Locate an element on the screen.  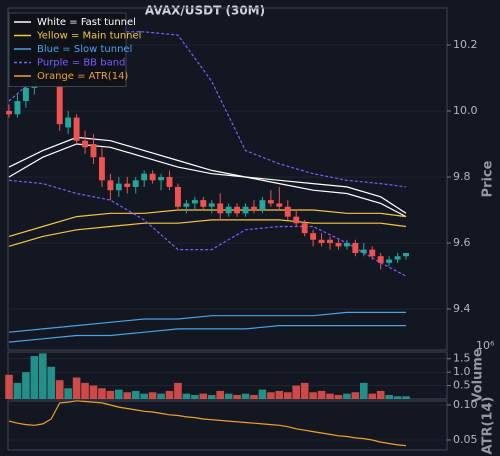
panel-frame is located at coordinates (227, 425).